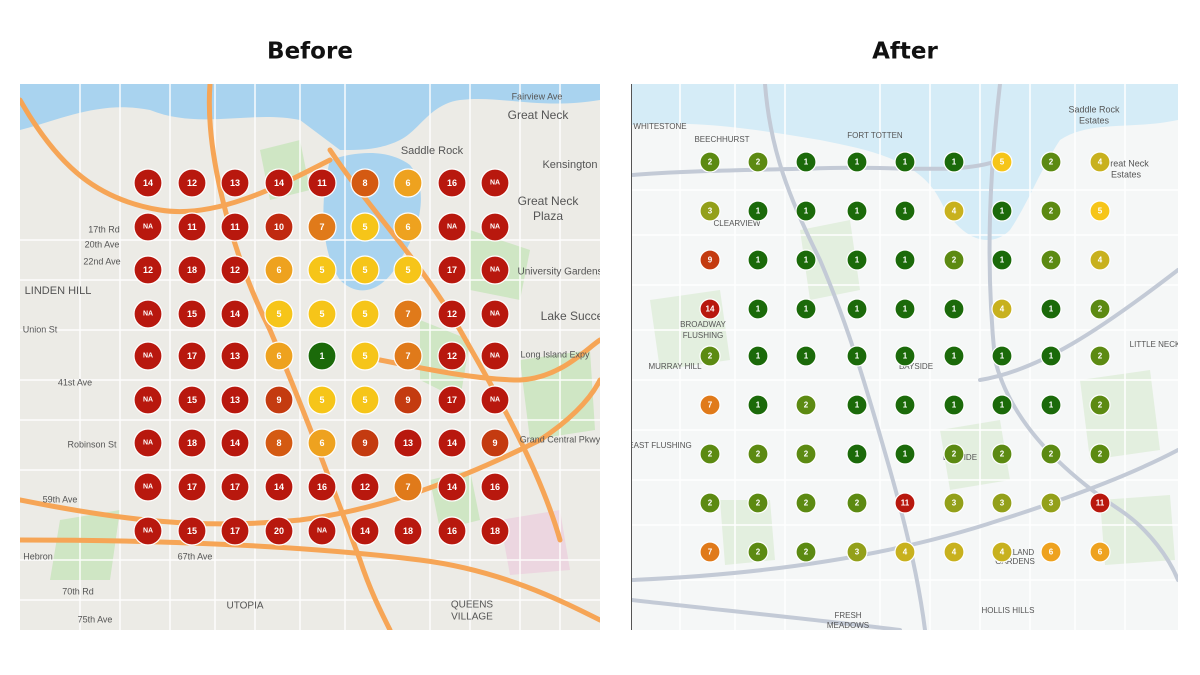 The height and width of the screenshot is (675, 1200). I want to click on map-label: LINDEN HILL, so click(58, 291).